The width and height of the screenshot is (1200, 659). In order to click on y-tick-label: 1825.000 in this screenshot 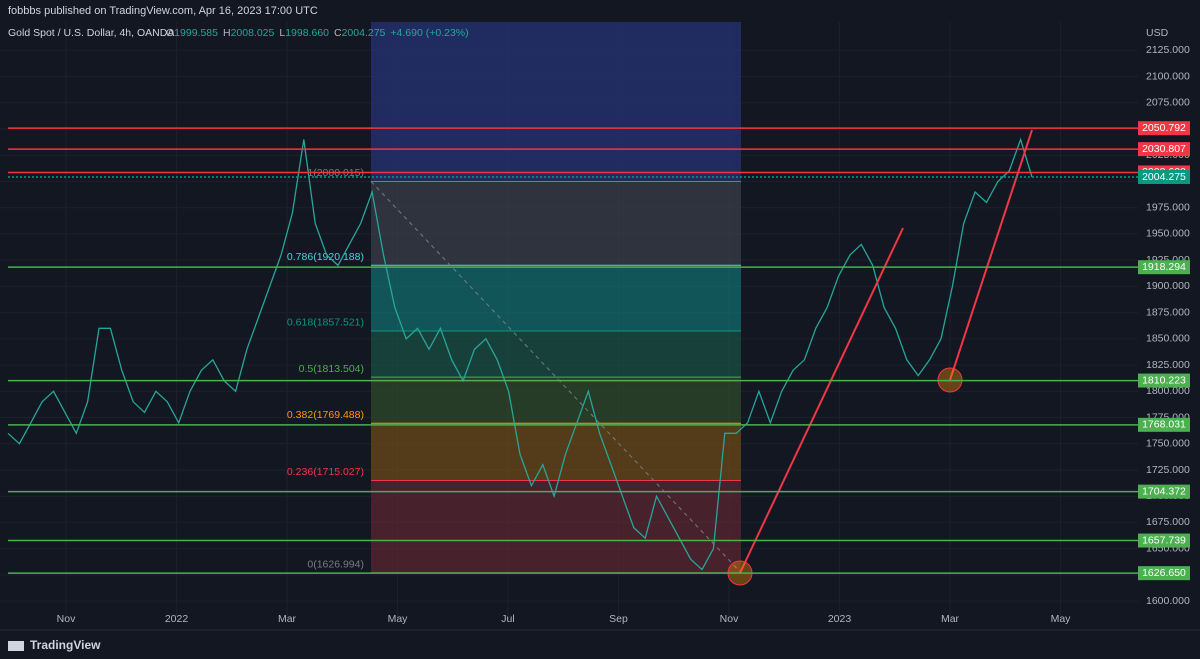, I will do `click(1168, 365)`.